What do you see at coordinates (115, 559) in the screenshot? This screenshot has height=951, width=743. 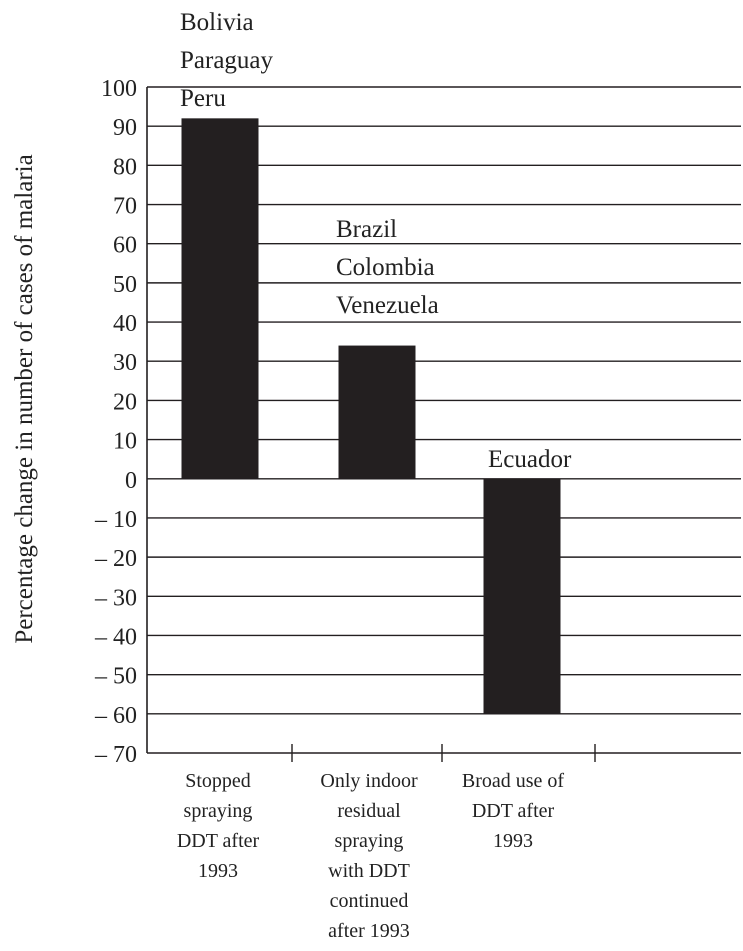 I see `y-tick-label: – 20` at bounding box center [115, 559].